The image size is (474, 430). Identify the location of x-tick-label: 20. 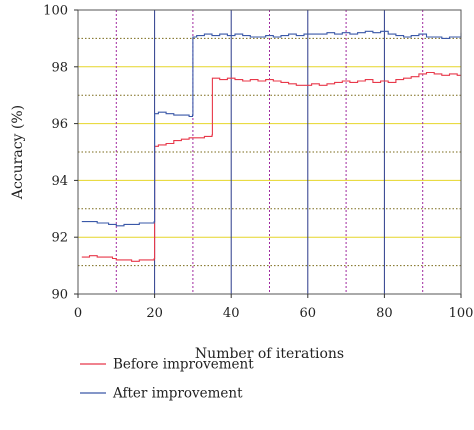
(154, 313).